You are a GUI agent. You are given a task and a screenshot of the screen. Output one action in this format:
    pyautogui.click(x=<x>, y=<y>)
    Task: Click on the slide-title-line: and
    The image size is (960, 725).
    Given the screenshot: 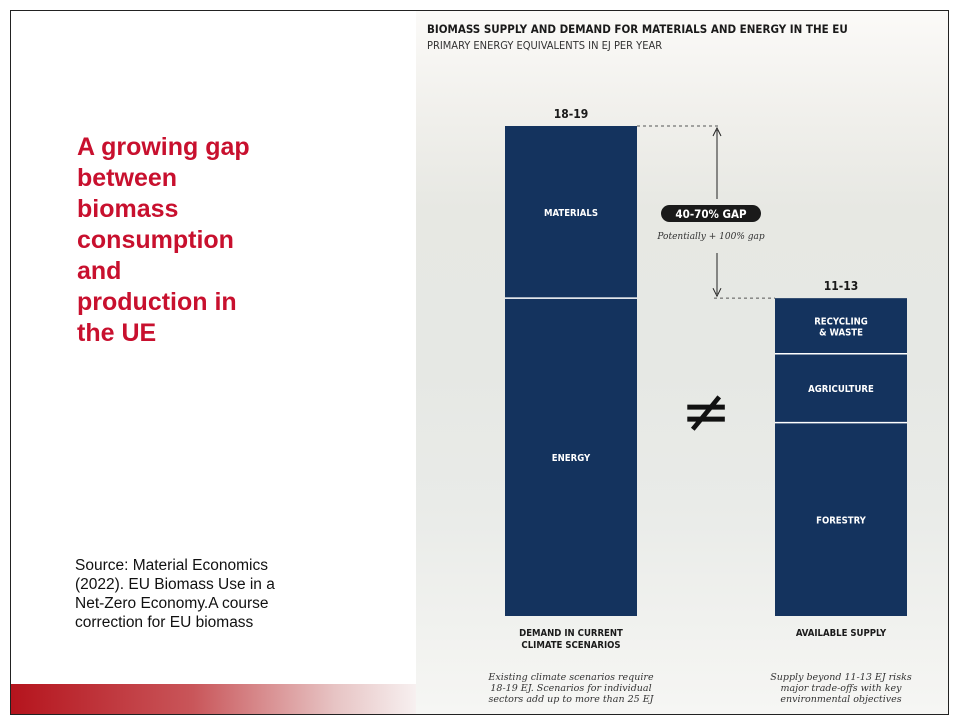 What is the action you would take?
    pyautogui.click(x=99, y=271)
    